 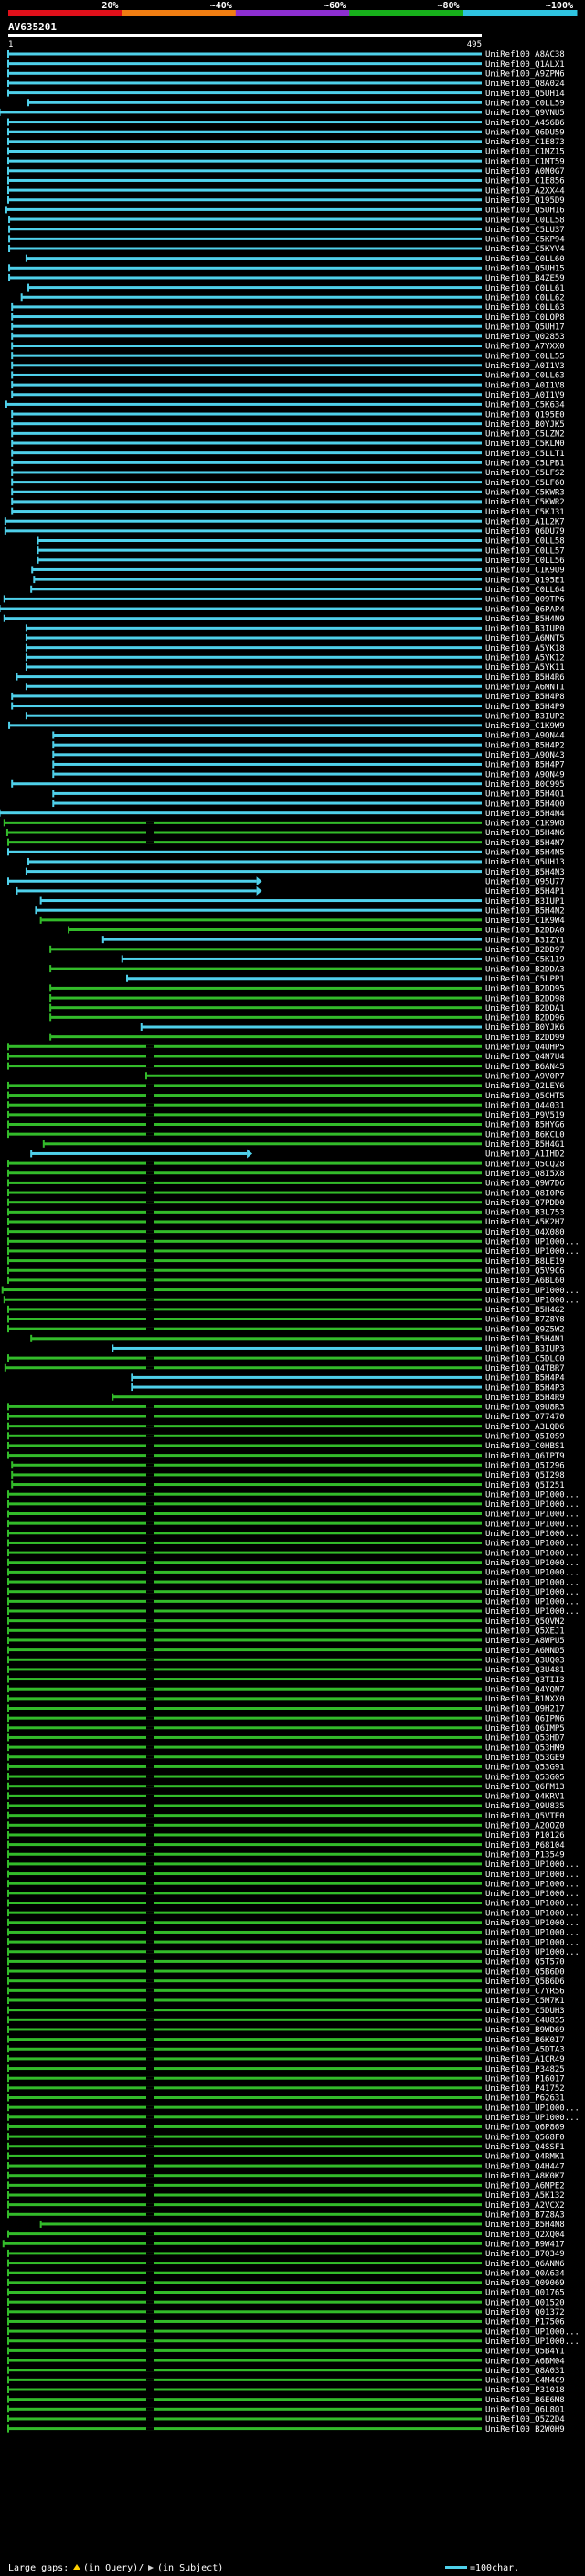 What do you see at coordinates (525, 492) in the screenshot?
I see `hit-label: UniRef100_C5KWR3` at bounding box center [525, 492].